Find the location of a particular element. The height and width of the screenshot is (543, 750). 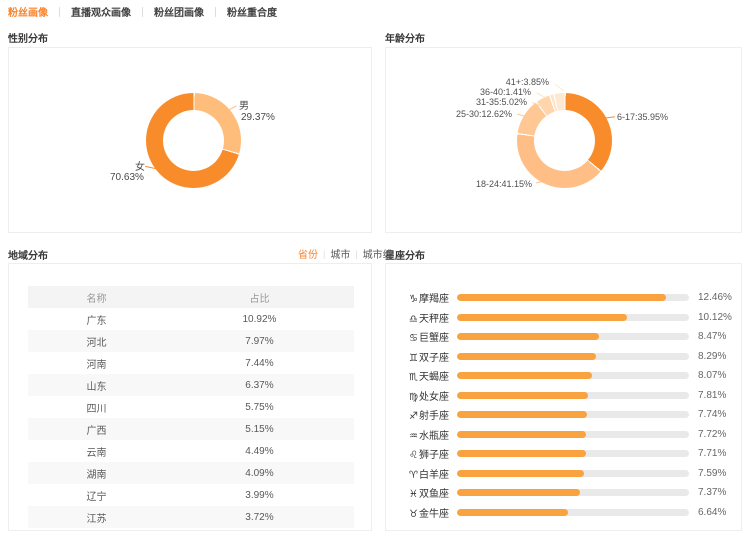

region-percent-cell: 5.75% is located at coordinates (259, 407).